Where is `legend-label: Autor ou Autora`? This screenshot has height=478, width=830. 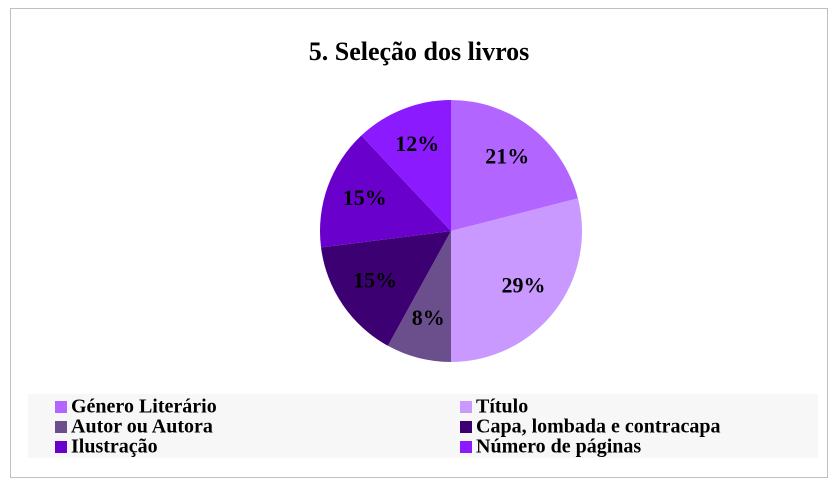 legend-label: Autor ou Autora is located at coordinates (142, 427).